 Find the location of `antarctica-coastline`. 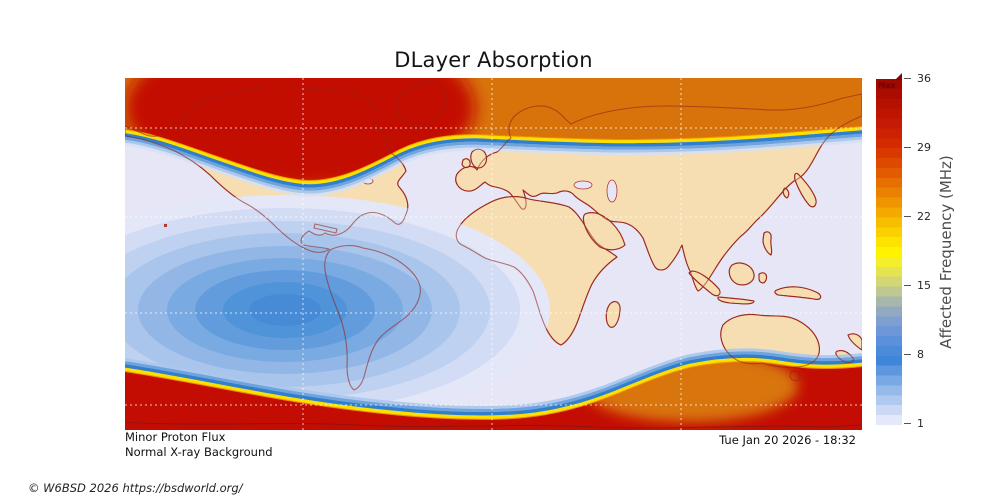

antarctica-coastline is located at coordinates (493, 425).